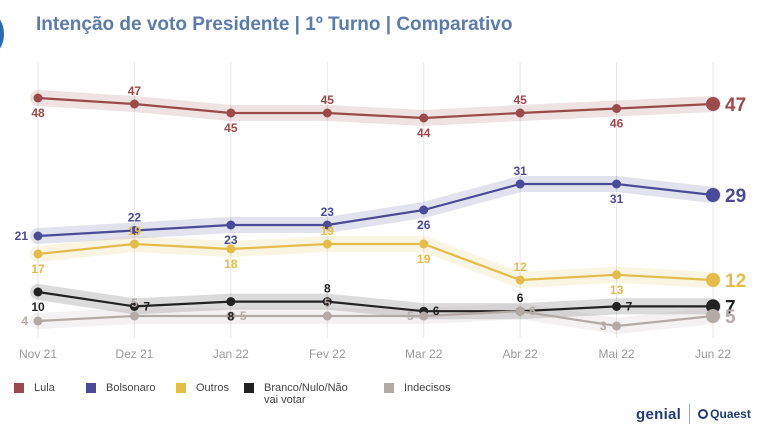 The image size is (768, 437). Describe the element at coordinates (690, 414) in the screenshot. I see `logo-divider` at that location.